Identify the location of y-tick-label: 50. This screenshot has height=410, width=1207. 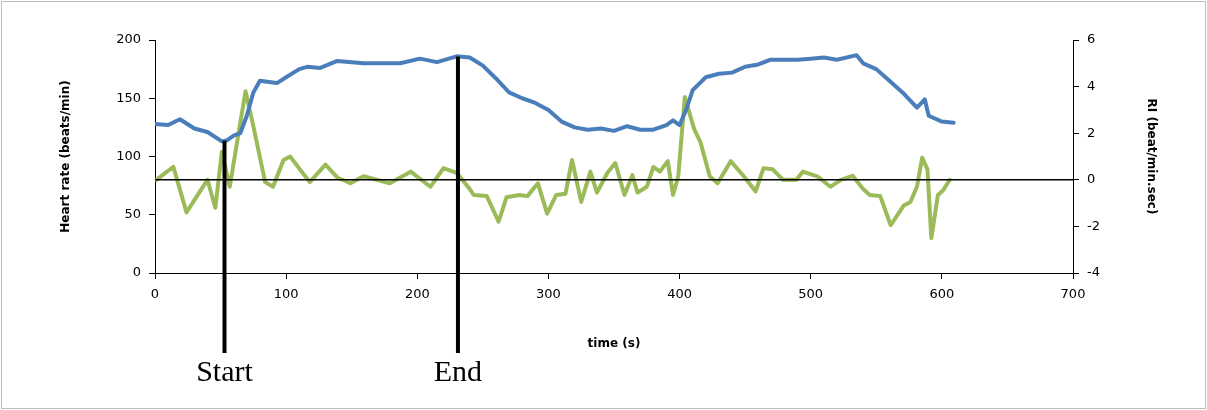
(132, 214).